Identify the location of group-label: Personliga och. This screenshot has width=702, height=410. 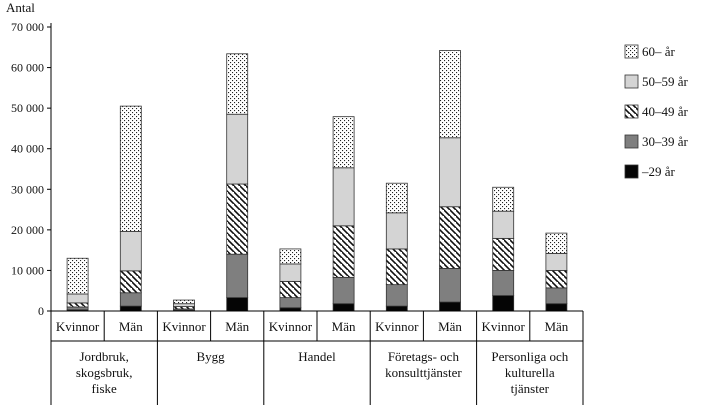
(529, 356).